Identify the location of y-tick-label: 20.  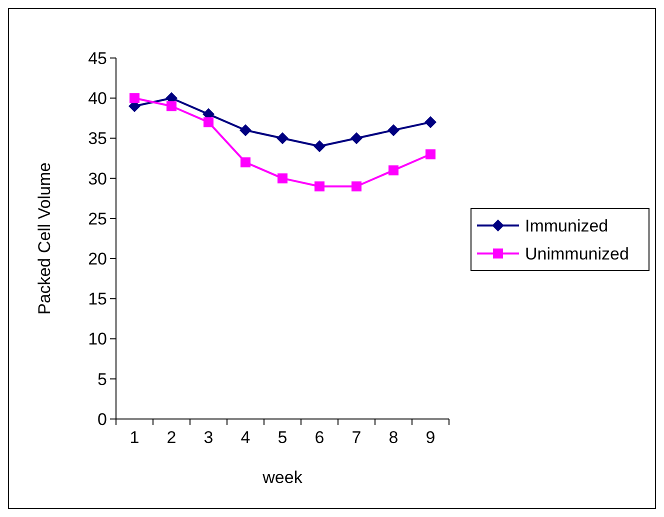
(97, 259).